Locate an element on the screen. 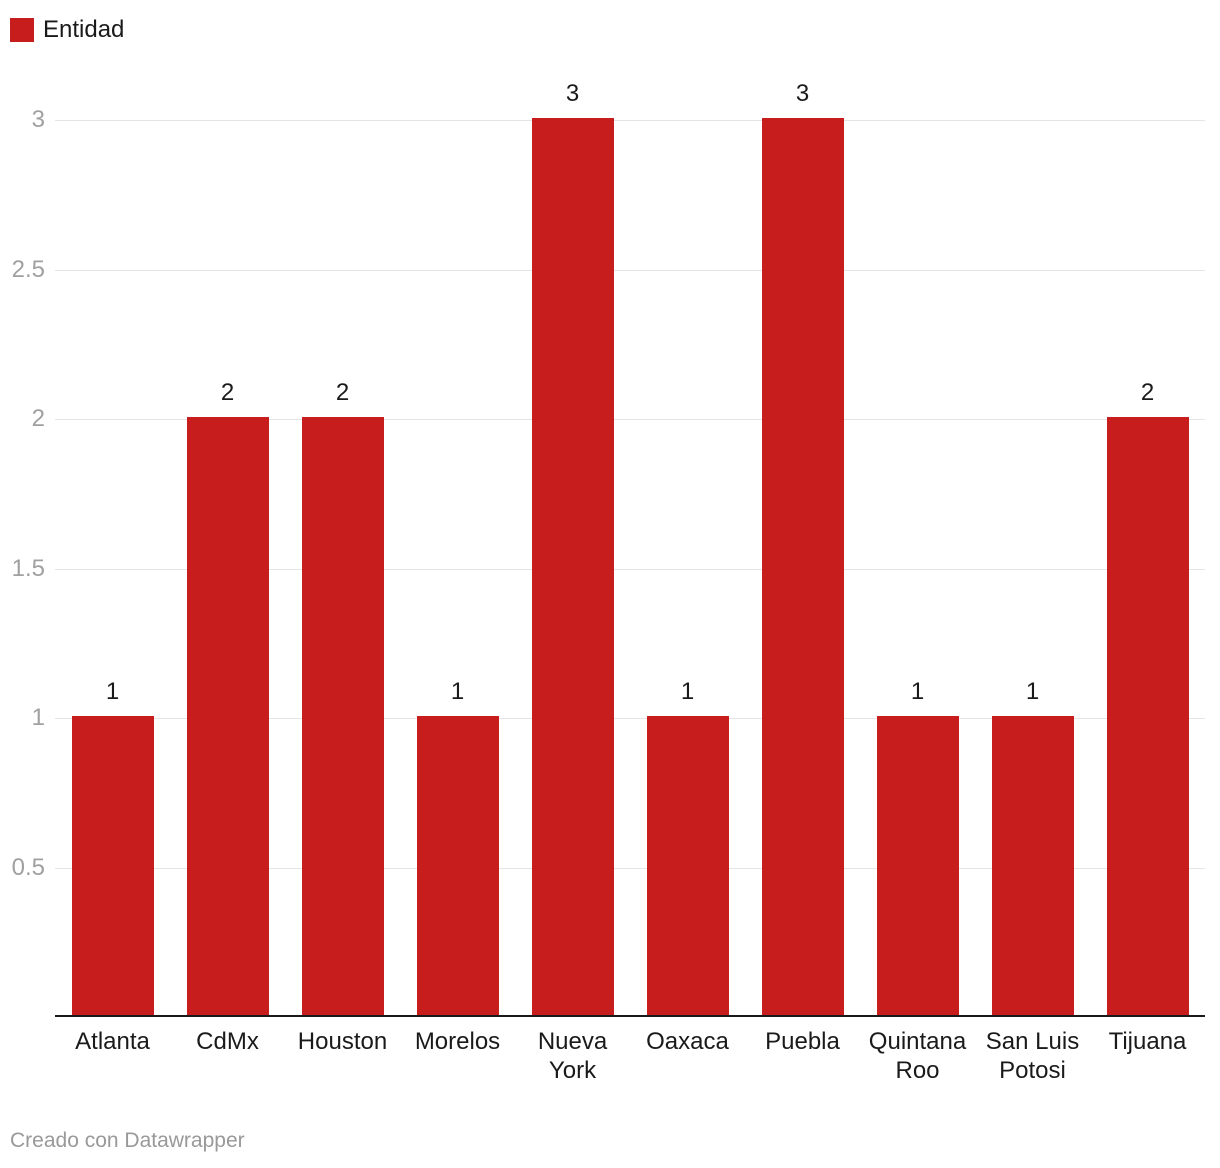  legend-color-swatch is located at coordinates (22, 30).